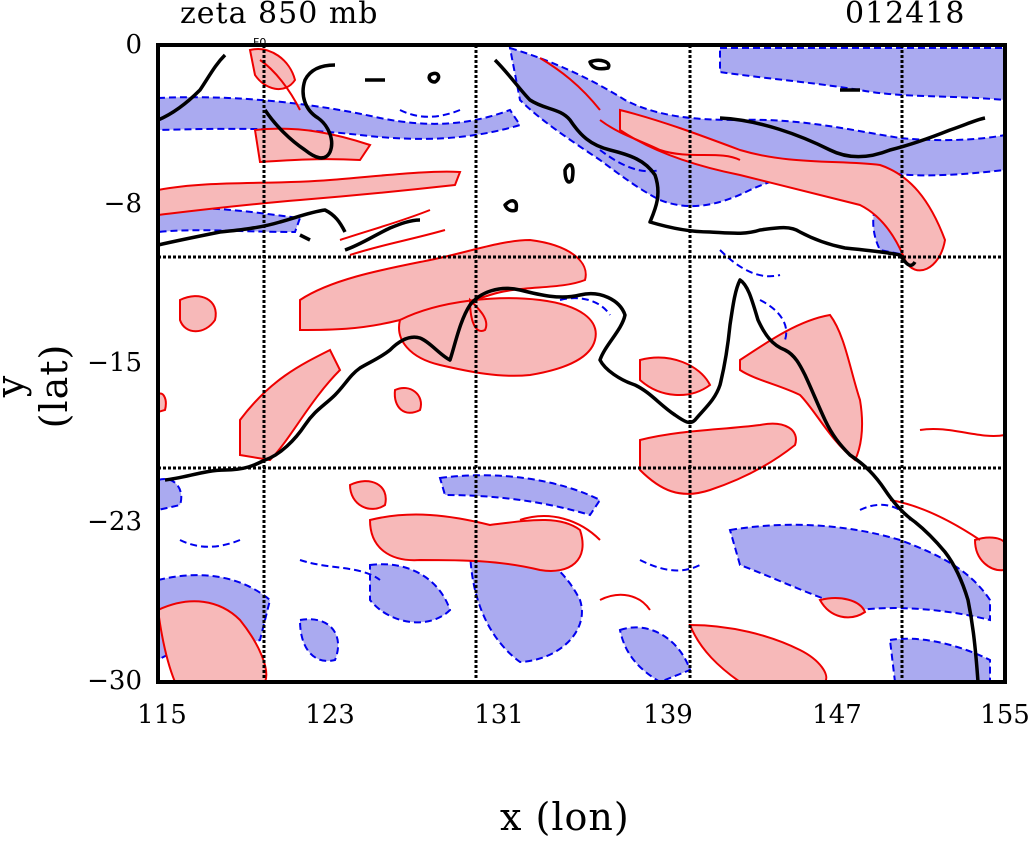 The width and height of the screenshot is (1035, 842). What do you see at coordinates (114, 522) in the screenshot?
I see `y-tick-label: −23` at bounding box center [114, 522].